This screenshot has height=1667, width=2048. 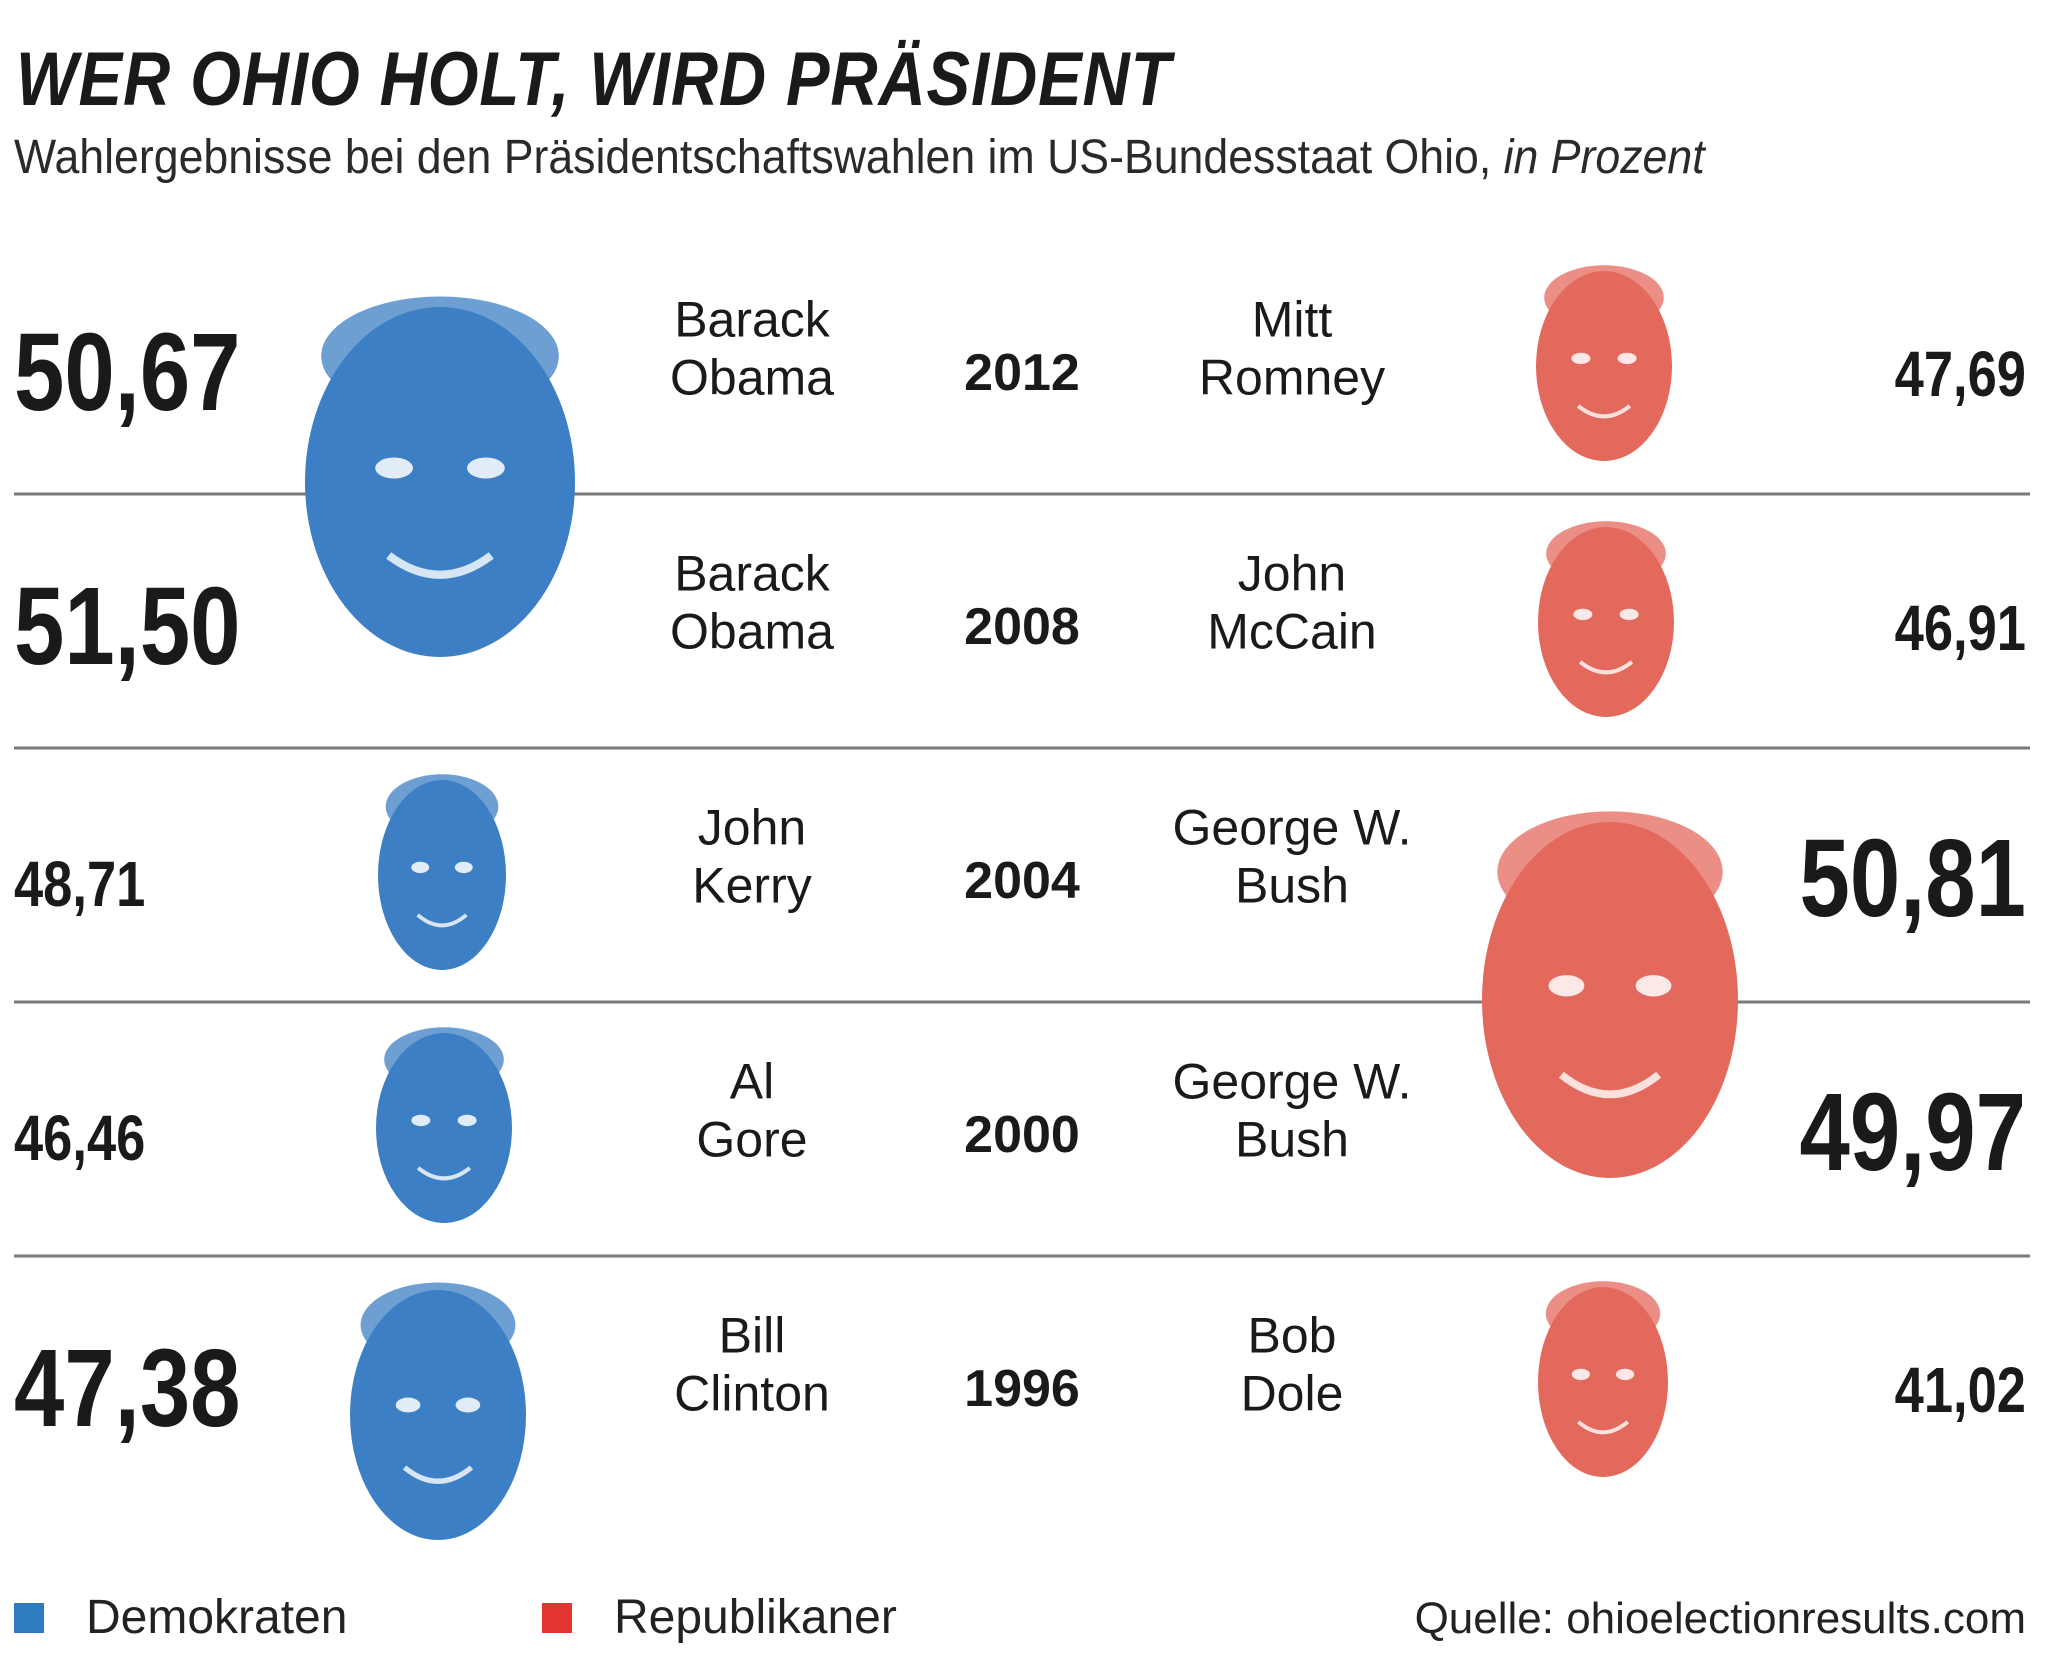 I want to click on legend-democrats-label: Demokraten, so click(x=217, y=1617).